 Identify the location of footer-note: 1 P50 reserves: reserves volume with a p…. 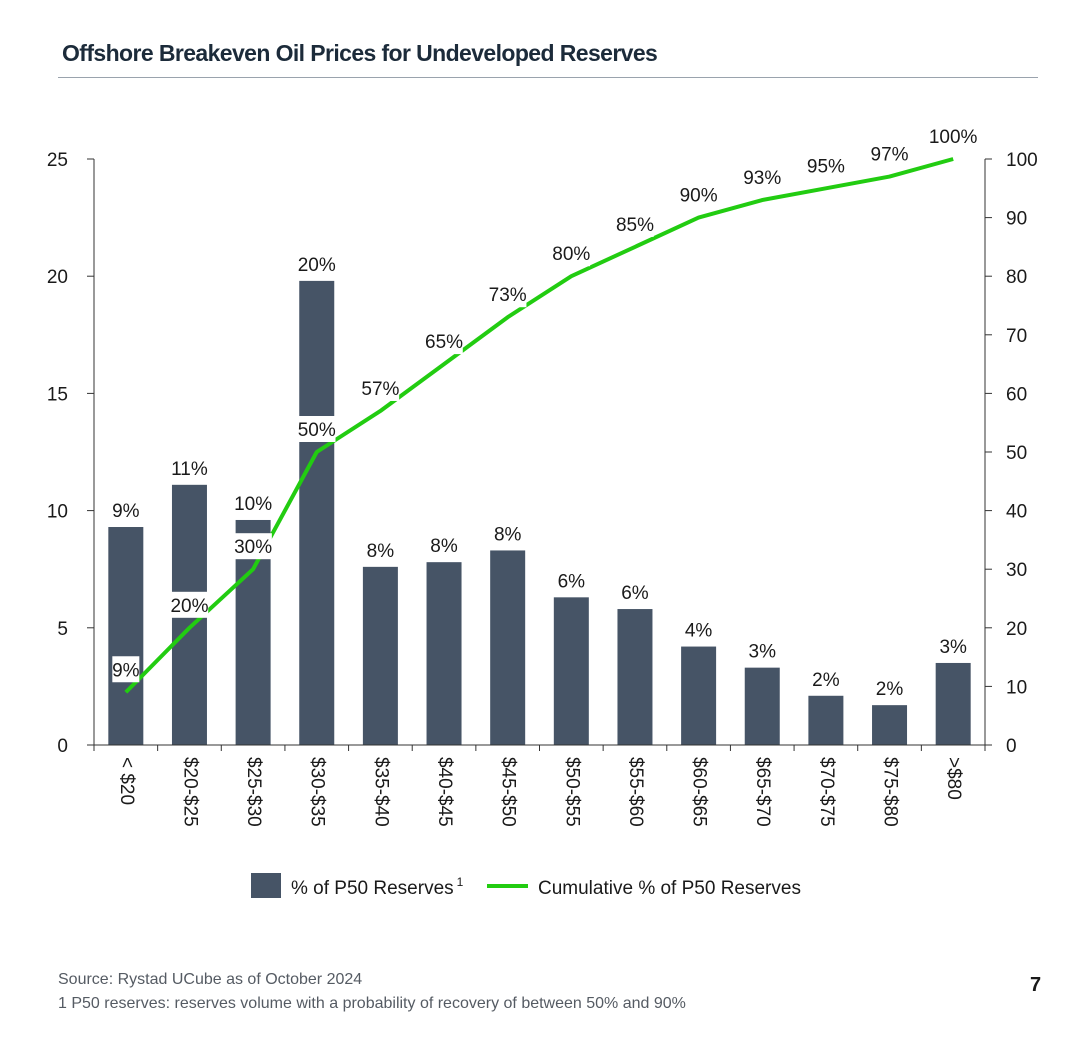
(372, 1003).